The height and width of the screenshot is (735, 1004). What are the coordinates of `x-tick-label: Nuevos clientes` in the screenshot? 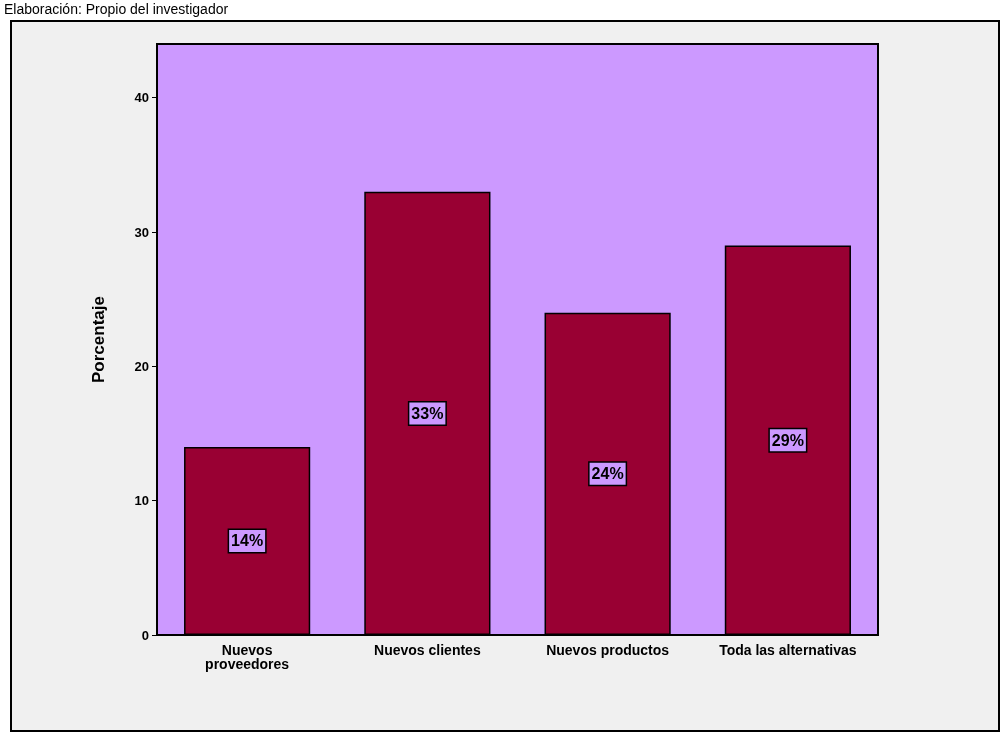 It's located at (427, 650).